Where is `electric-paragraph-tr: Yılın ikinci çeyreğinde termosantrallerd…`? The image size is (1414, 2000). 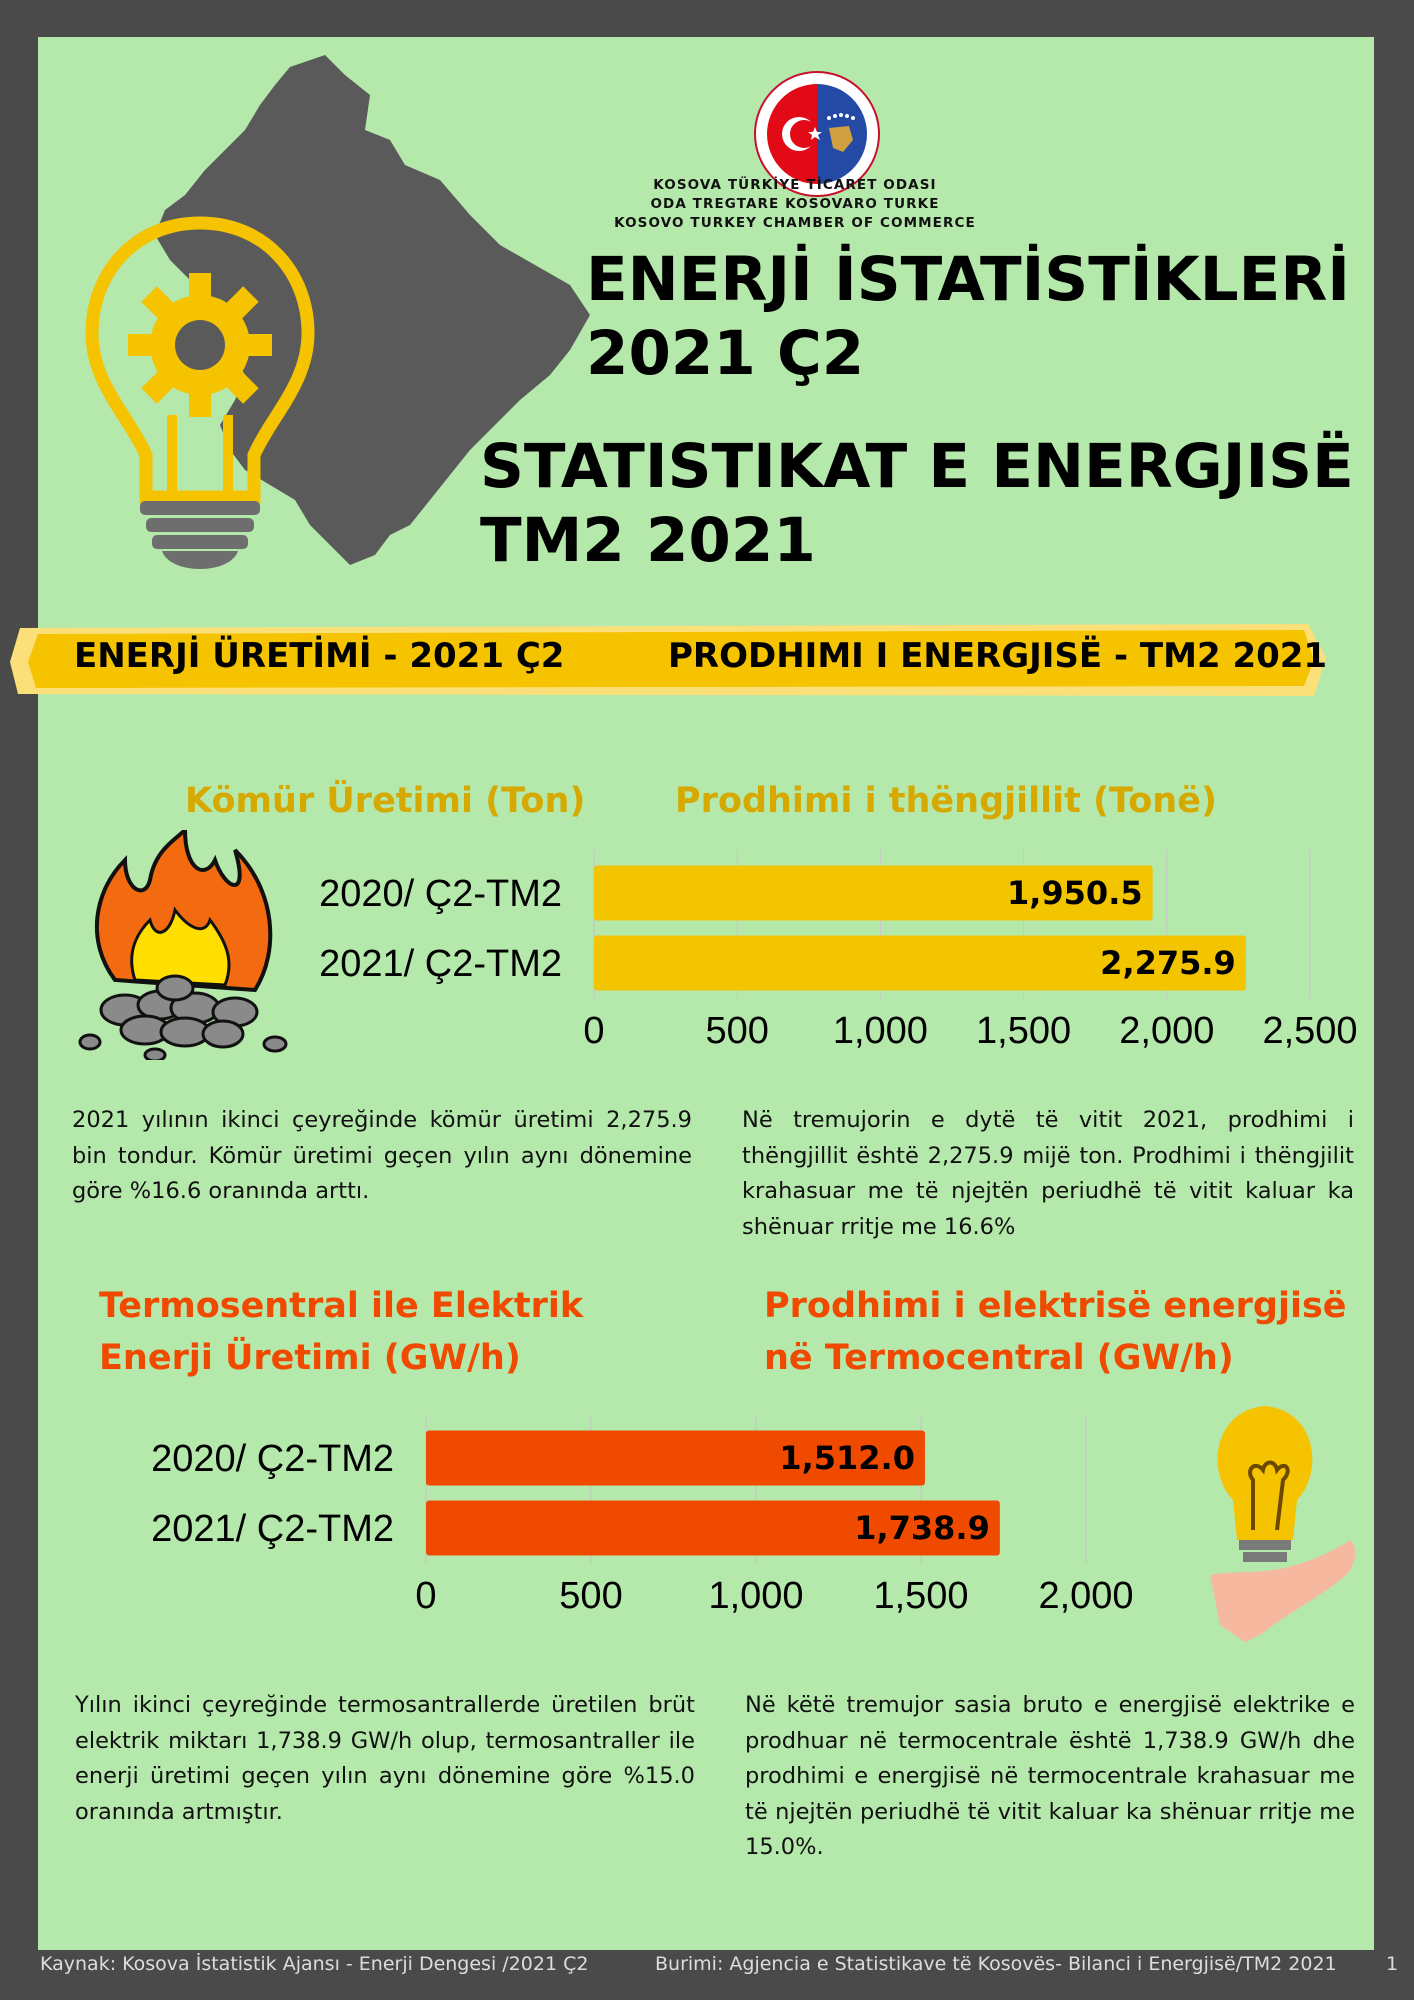
electric-paragraph-tr: Yılın ikinci çeyreğinde termosantrallerd… is located at coordinates (385, 1758).